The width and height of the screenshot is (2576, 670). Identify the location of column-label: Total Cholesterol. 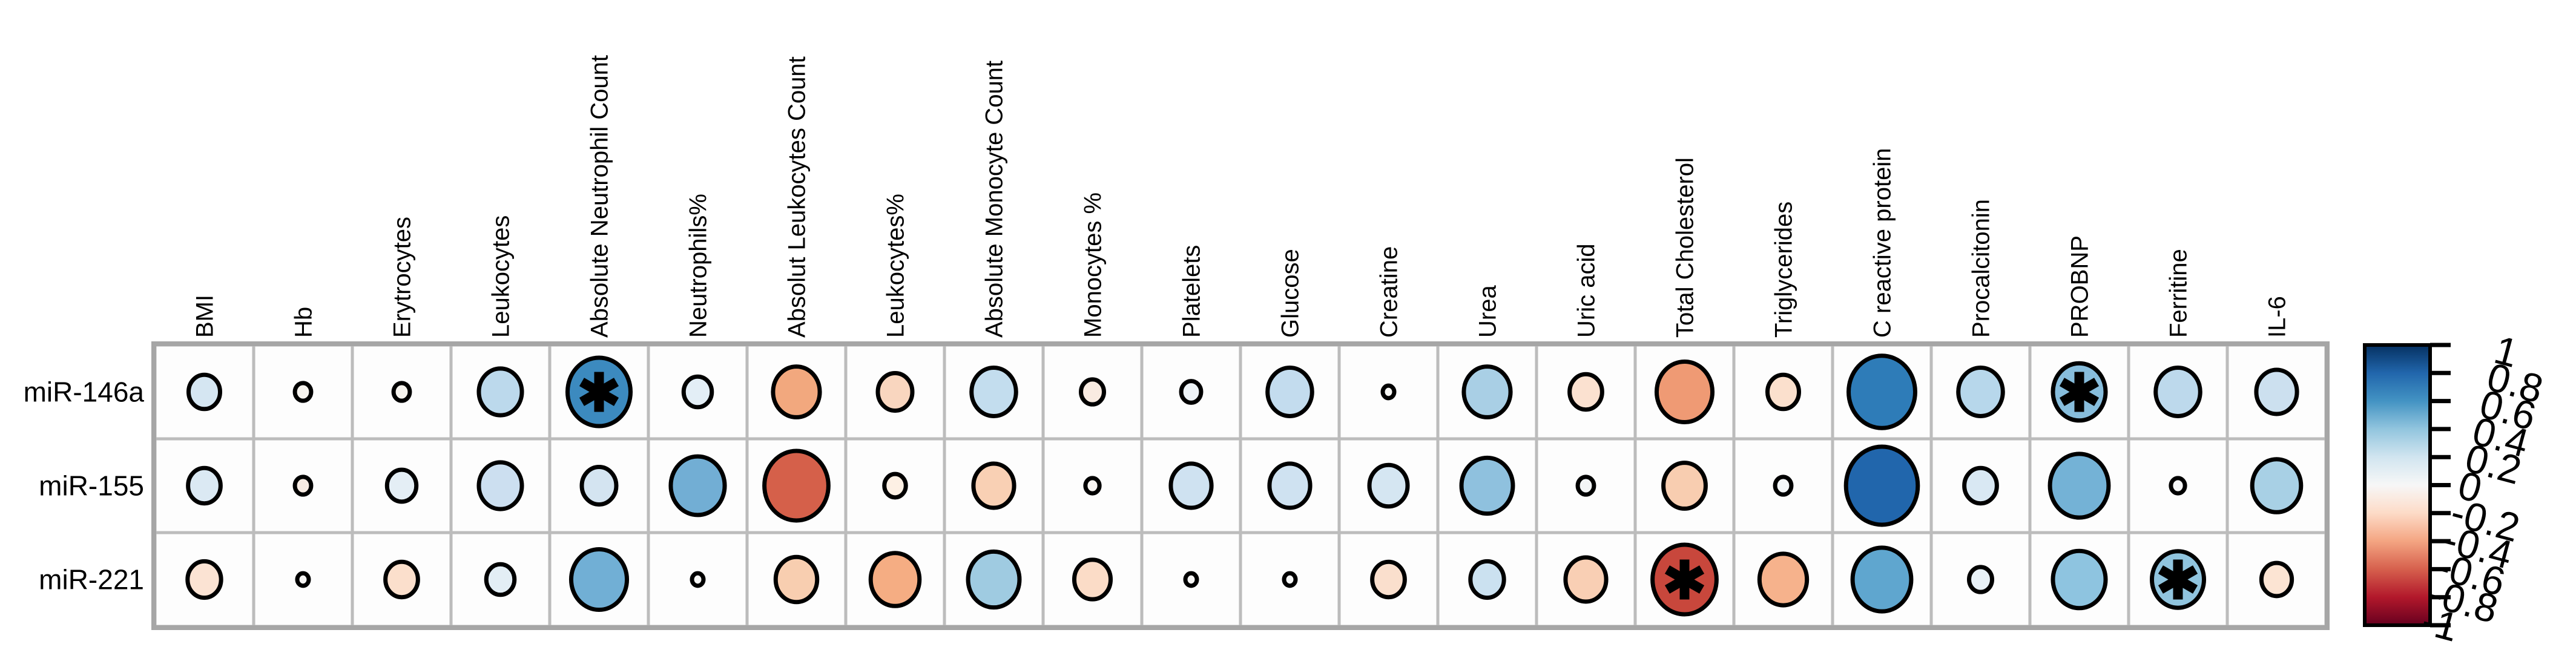
(1685, 247).